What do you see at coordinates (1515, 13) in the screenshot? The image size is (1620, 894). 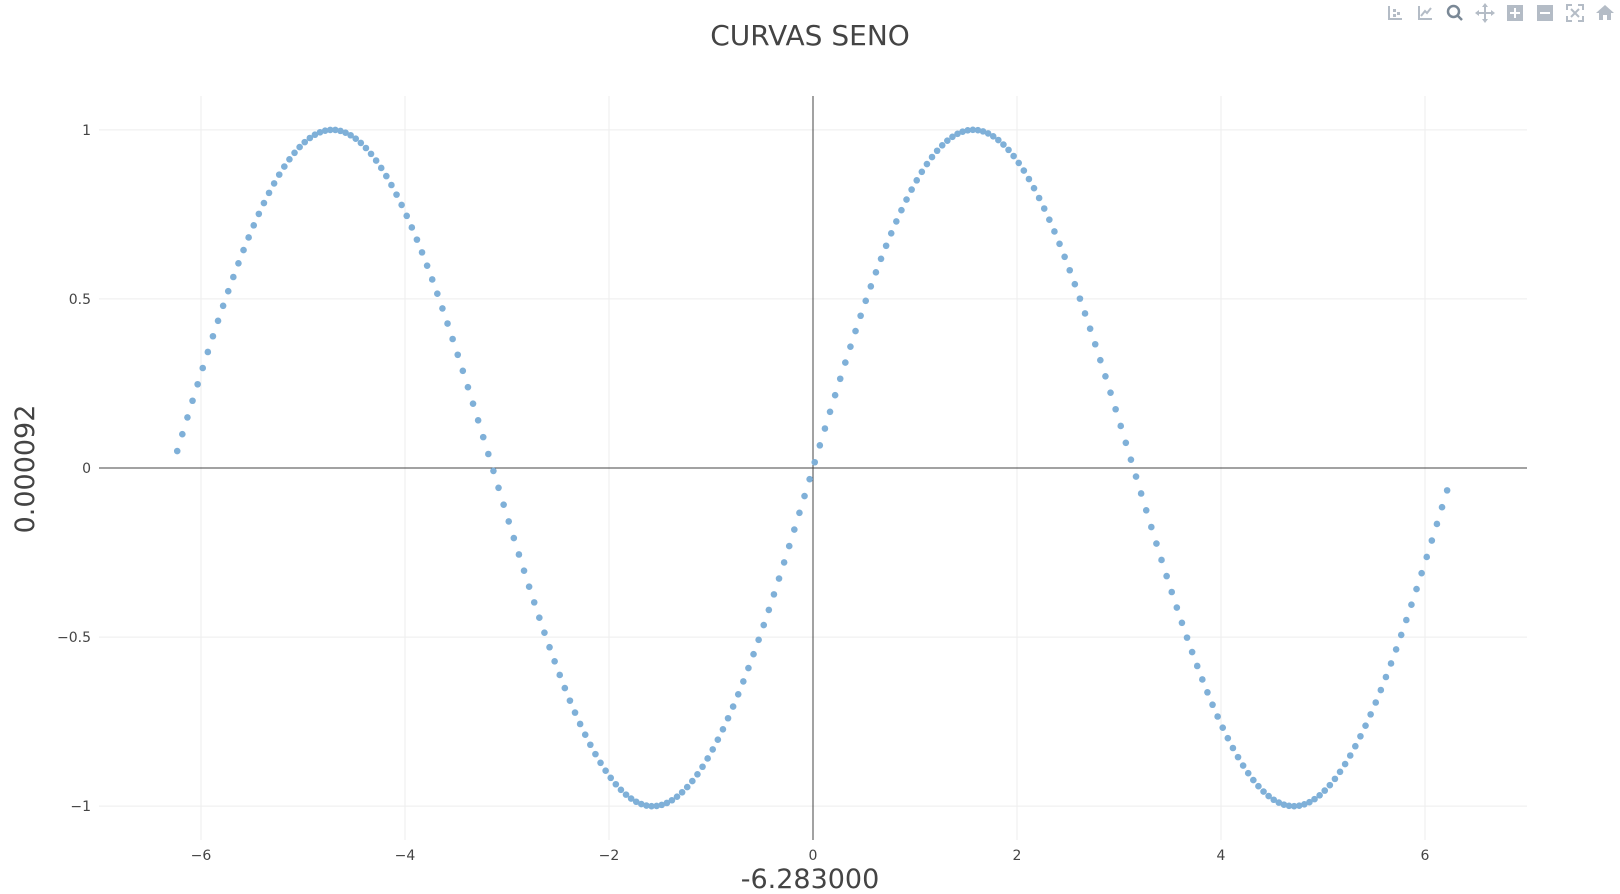 I see `zoom-in-icon` at bounding box center [1515, 13].